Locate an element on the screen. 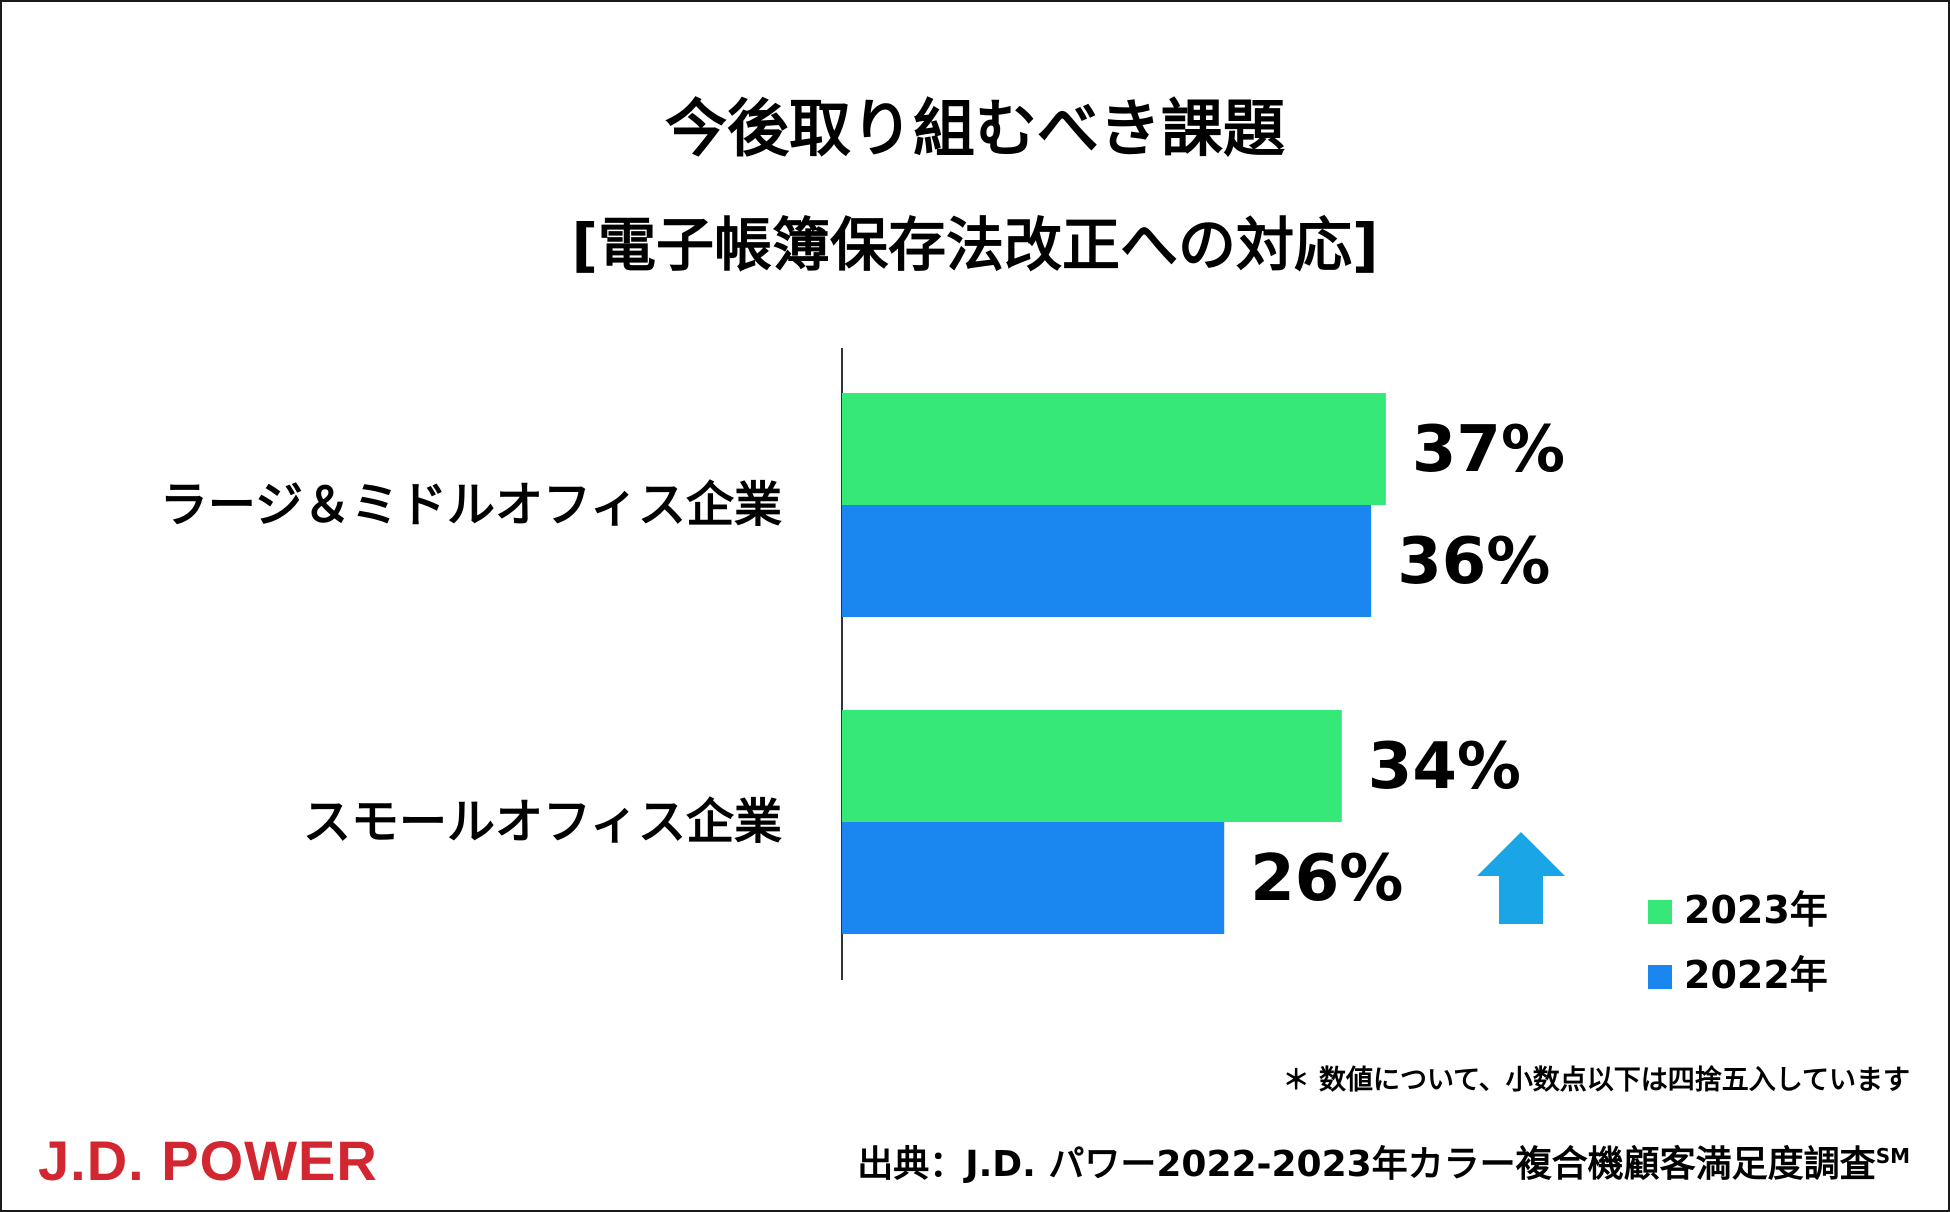 Image resolution: width=1950 pixels, height=1212 pixels. data-label-0-1: 34% is located at coordinates (1444, 767).